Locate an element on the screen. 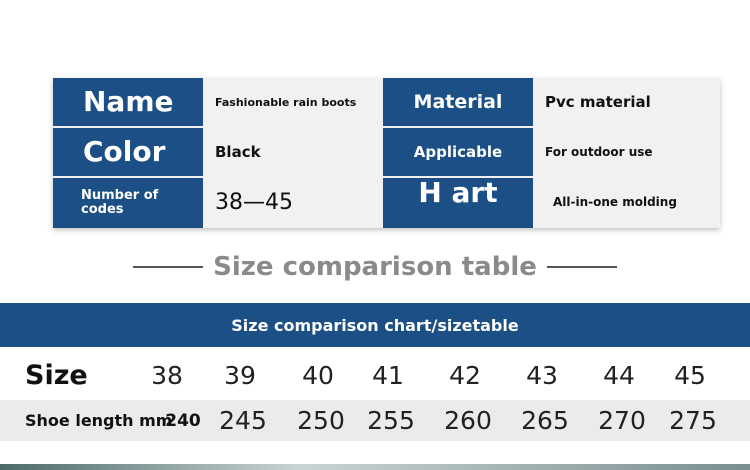  row-value: 38 is located at coordinates (167, 375).